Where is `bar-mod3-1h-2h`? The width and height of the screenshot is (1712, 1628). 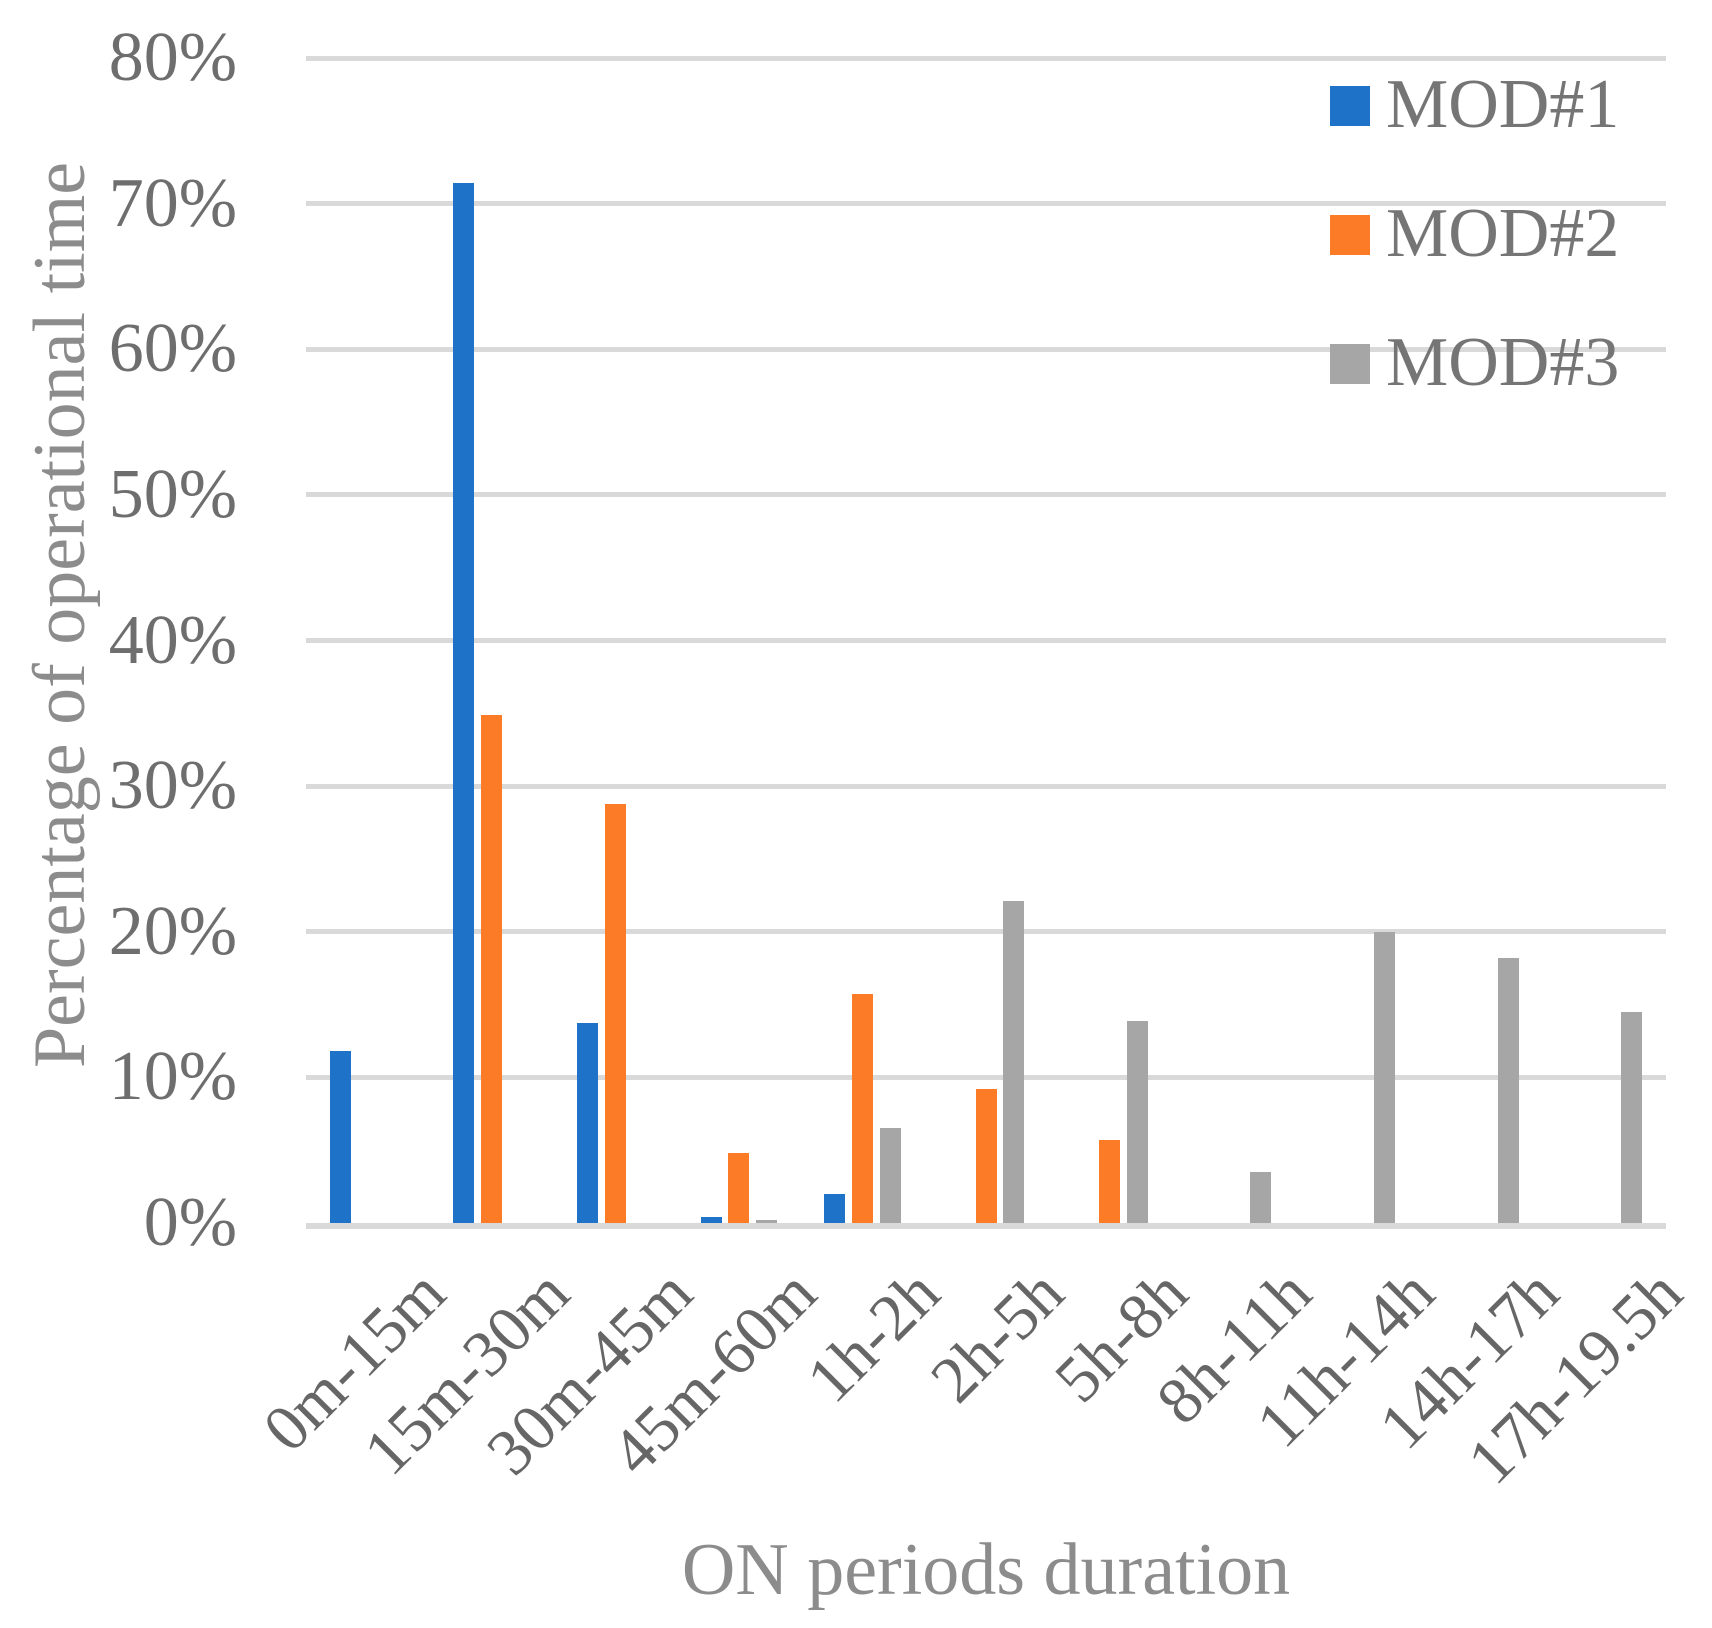
bar-mod3-1h-2h is located at coordinates (890, 1175).